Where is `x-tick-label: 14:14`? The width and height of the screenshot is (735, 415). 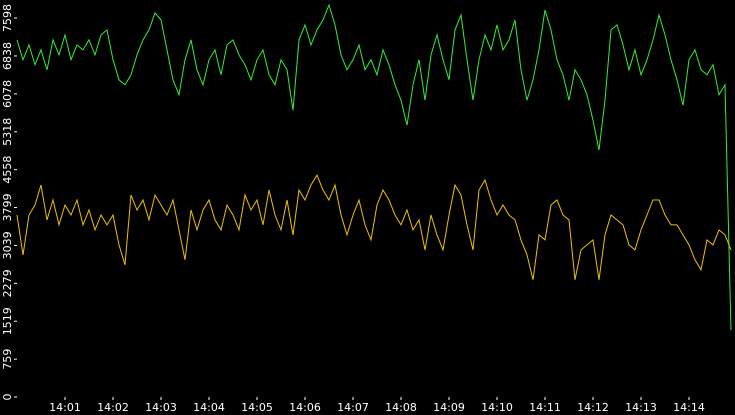 x-tick-label: 14:14 is located at coordinates (689, 407).